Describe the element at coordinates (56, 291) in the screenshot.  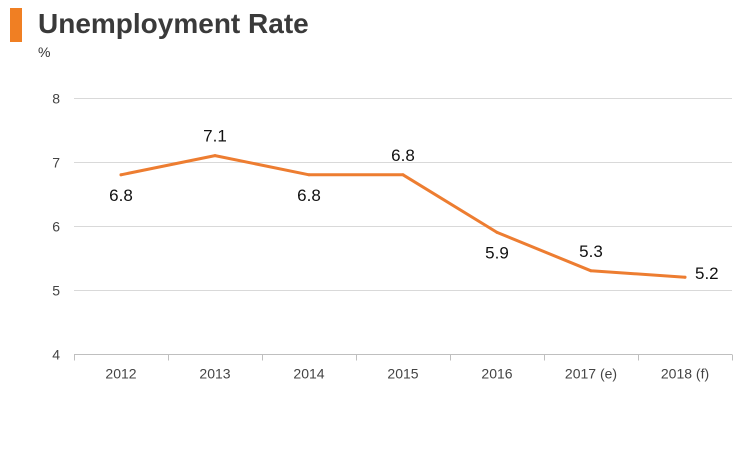
I see `y-tick-label-5: 5` at that location.